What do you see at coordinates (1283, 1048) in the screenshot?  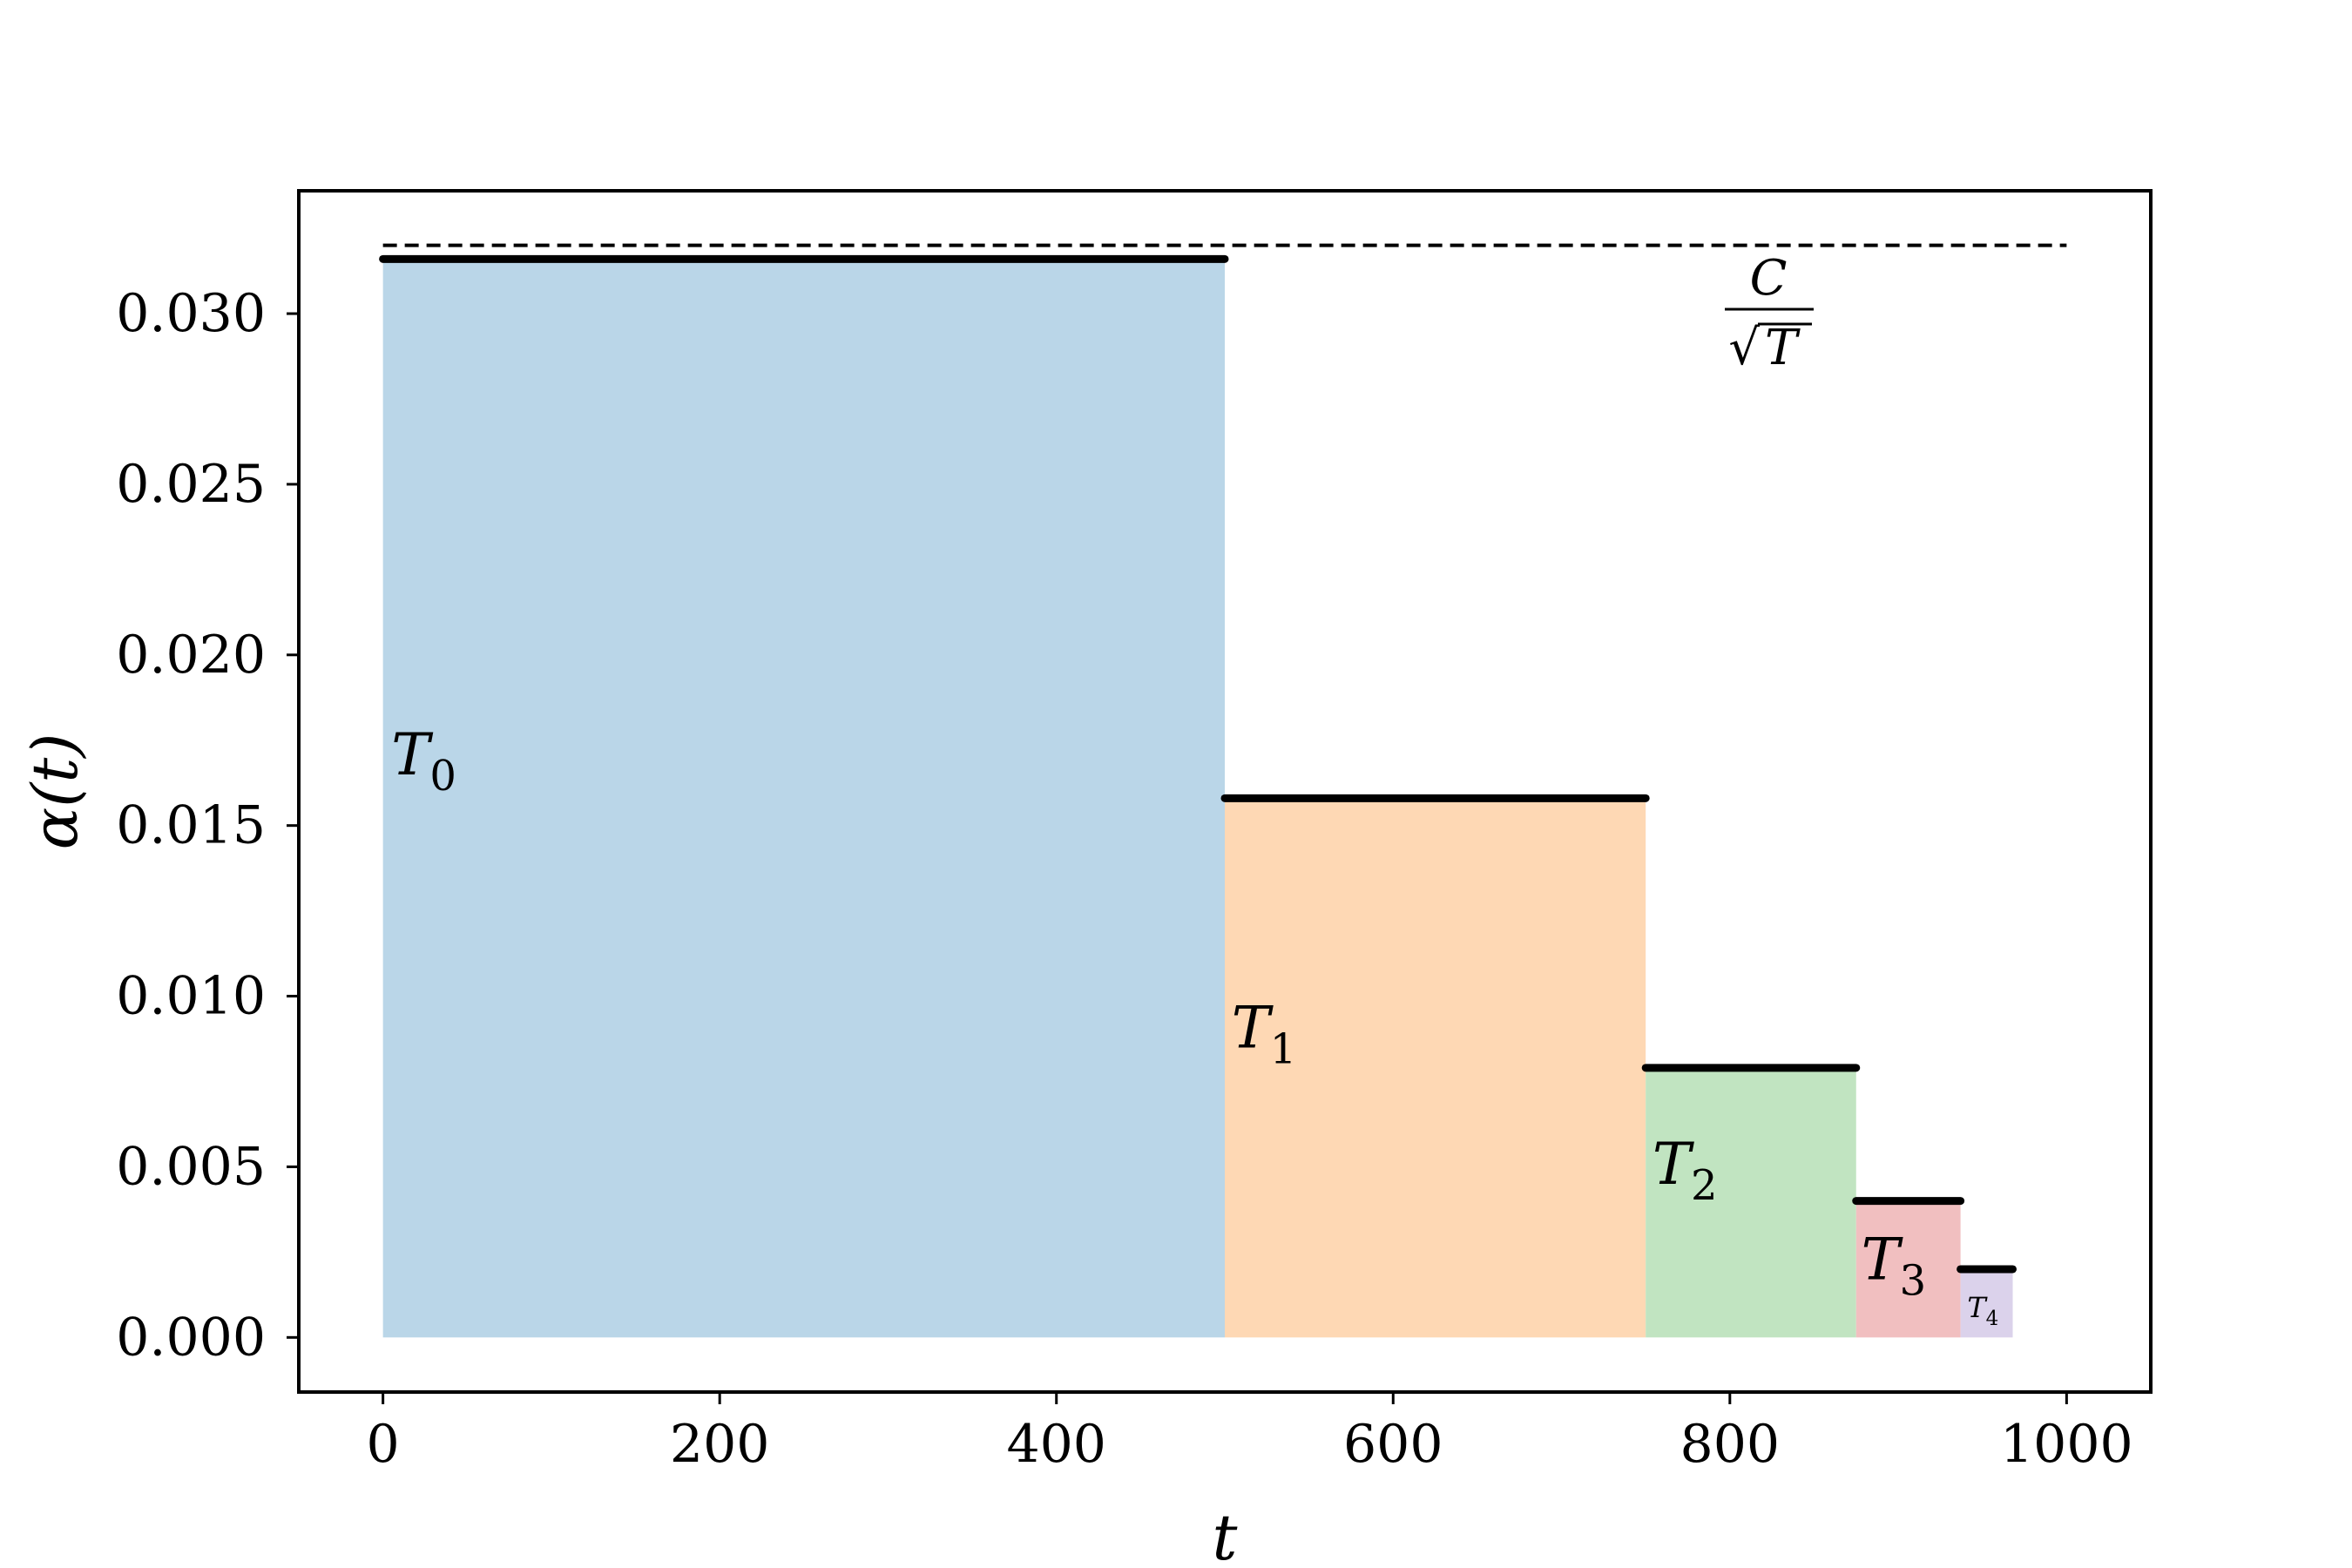 I see `segment-label-sub-1: 1` at bounding box center [1283, 1048].